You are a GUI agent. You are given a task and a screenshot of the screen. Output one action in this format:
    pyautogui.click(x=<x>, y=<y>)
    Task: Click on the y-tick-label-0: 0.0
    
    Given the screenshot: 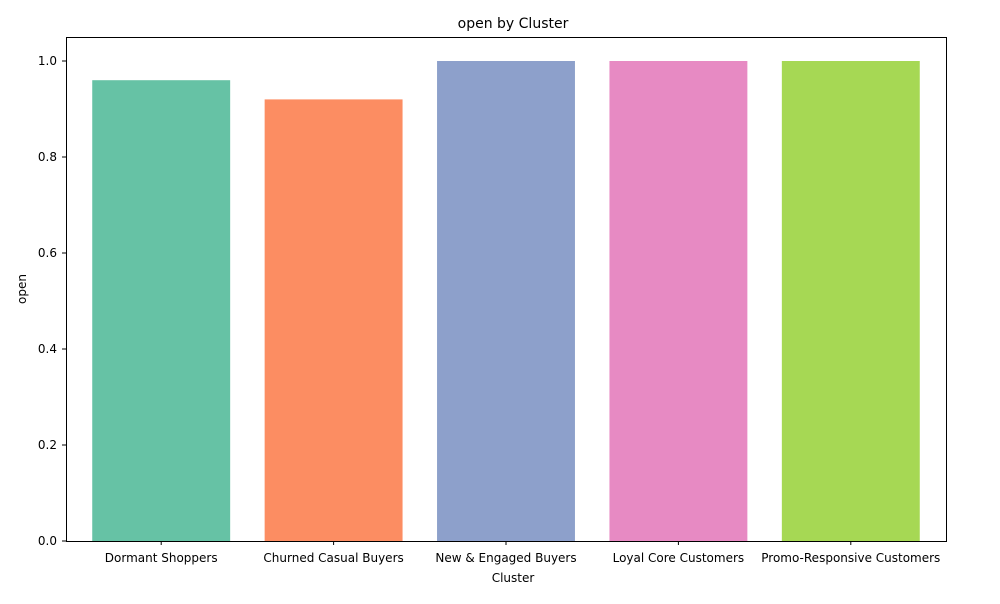 What is the action you would take?
    pyautogui.click(x=47, y=541)
    